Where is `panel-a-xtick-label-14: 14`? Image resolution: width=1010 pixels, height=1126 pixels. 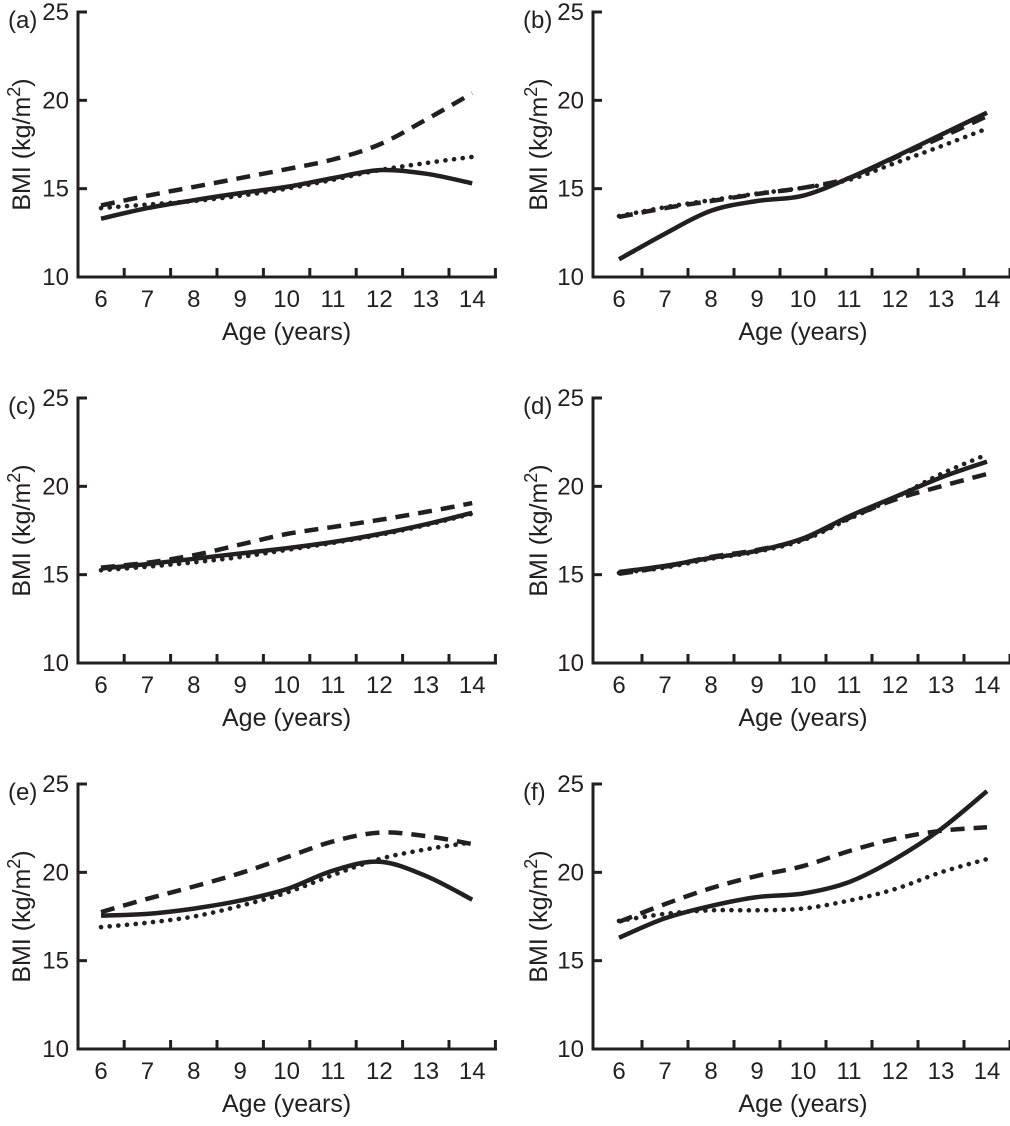
panel-a-xtick-label-14: 14 is located at coordinates (472, 299).